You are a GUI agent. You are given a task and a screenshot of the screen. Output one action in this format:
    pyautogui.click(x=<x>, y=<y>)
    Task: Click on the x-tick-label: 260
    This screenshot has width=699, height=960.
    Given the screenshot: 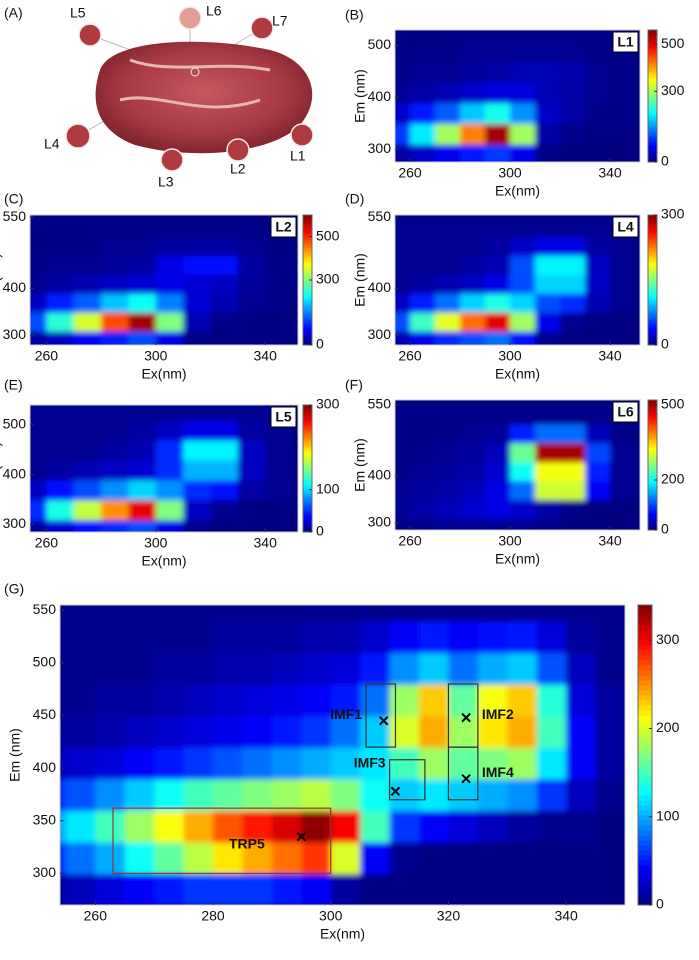 What is the action you would take?
    pyautogui.click(x=96, y=916)
    